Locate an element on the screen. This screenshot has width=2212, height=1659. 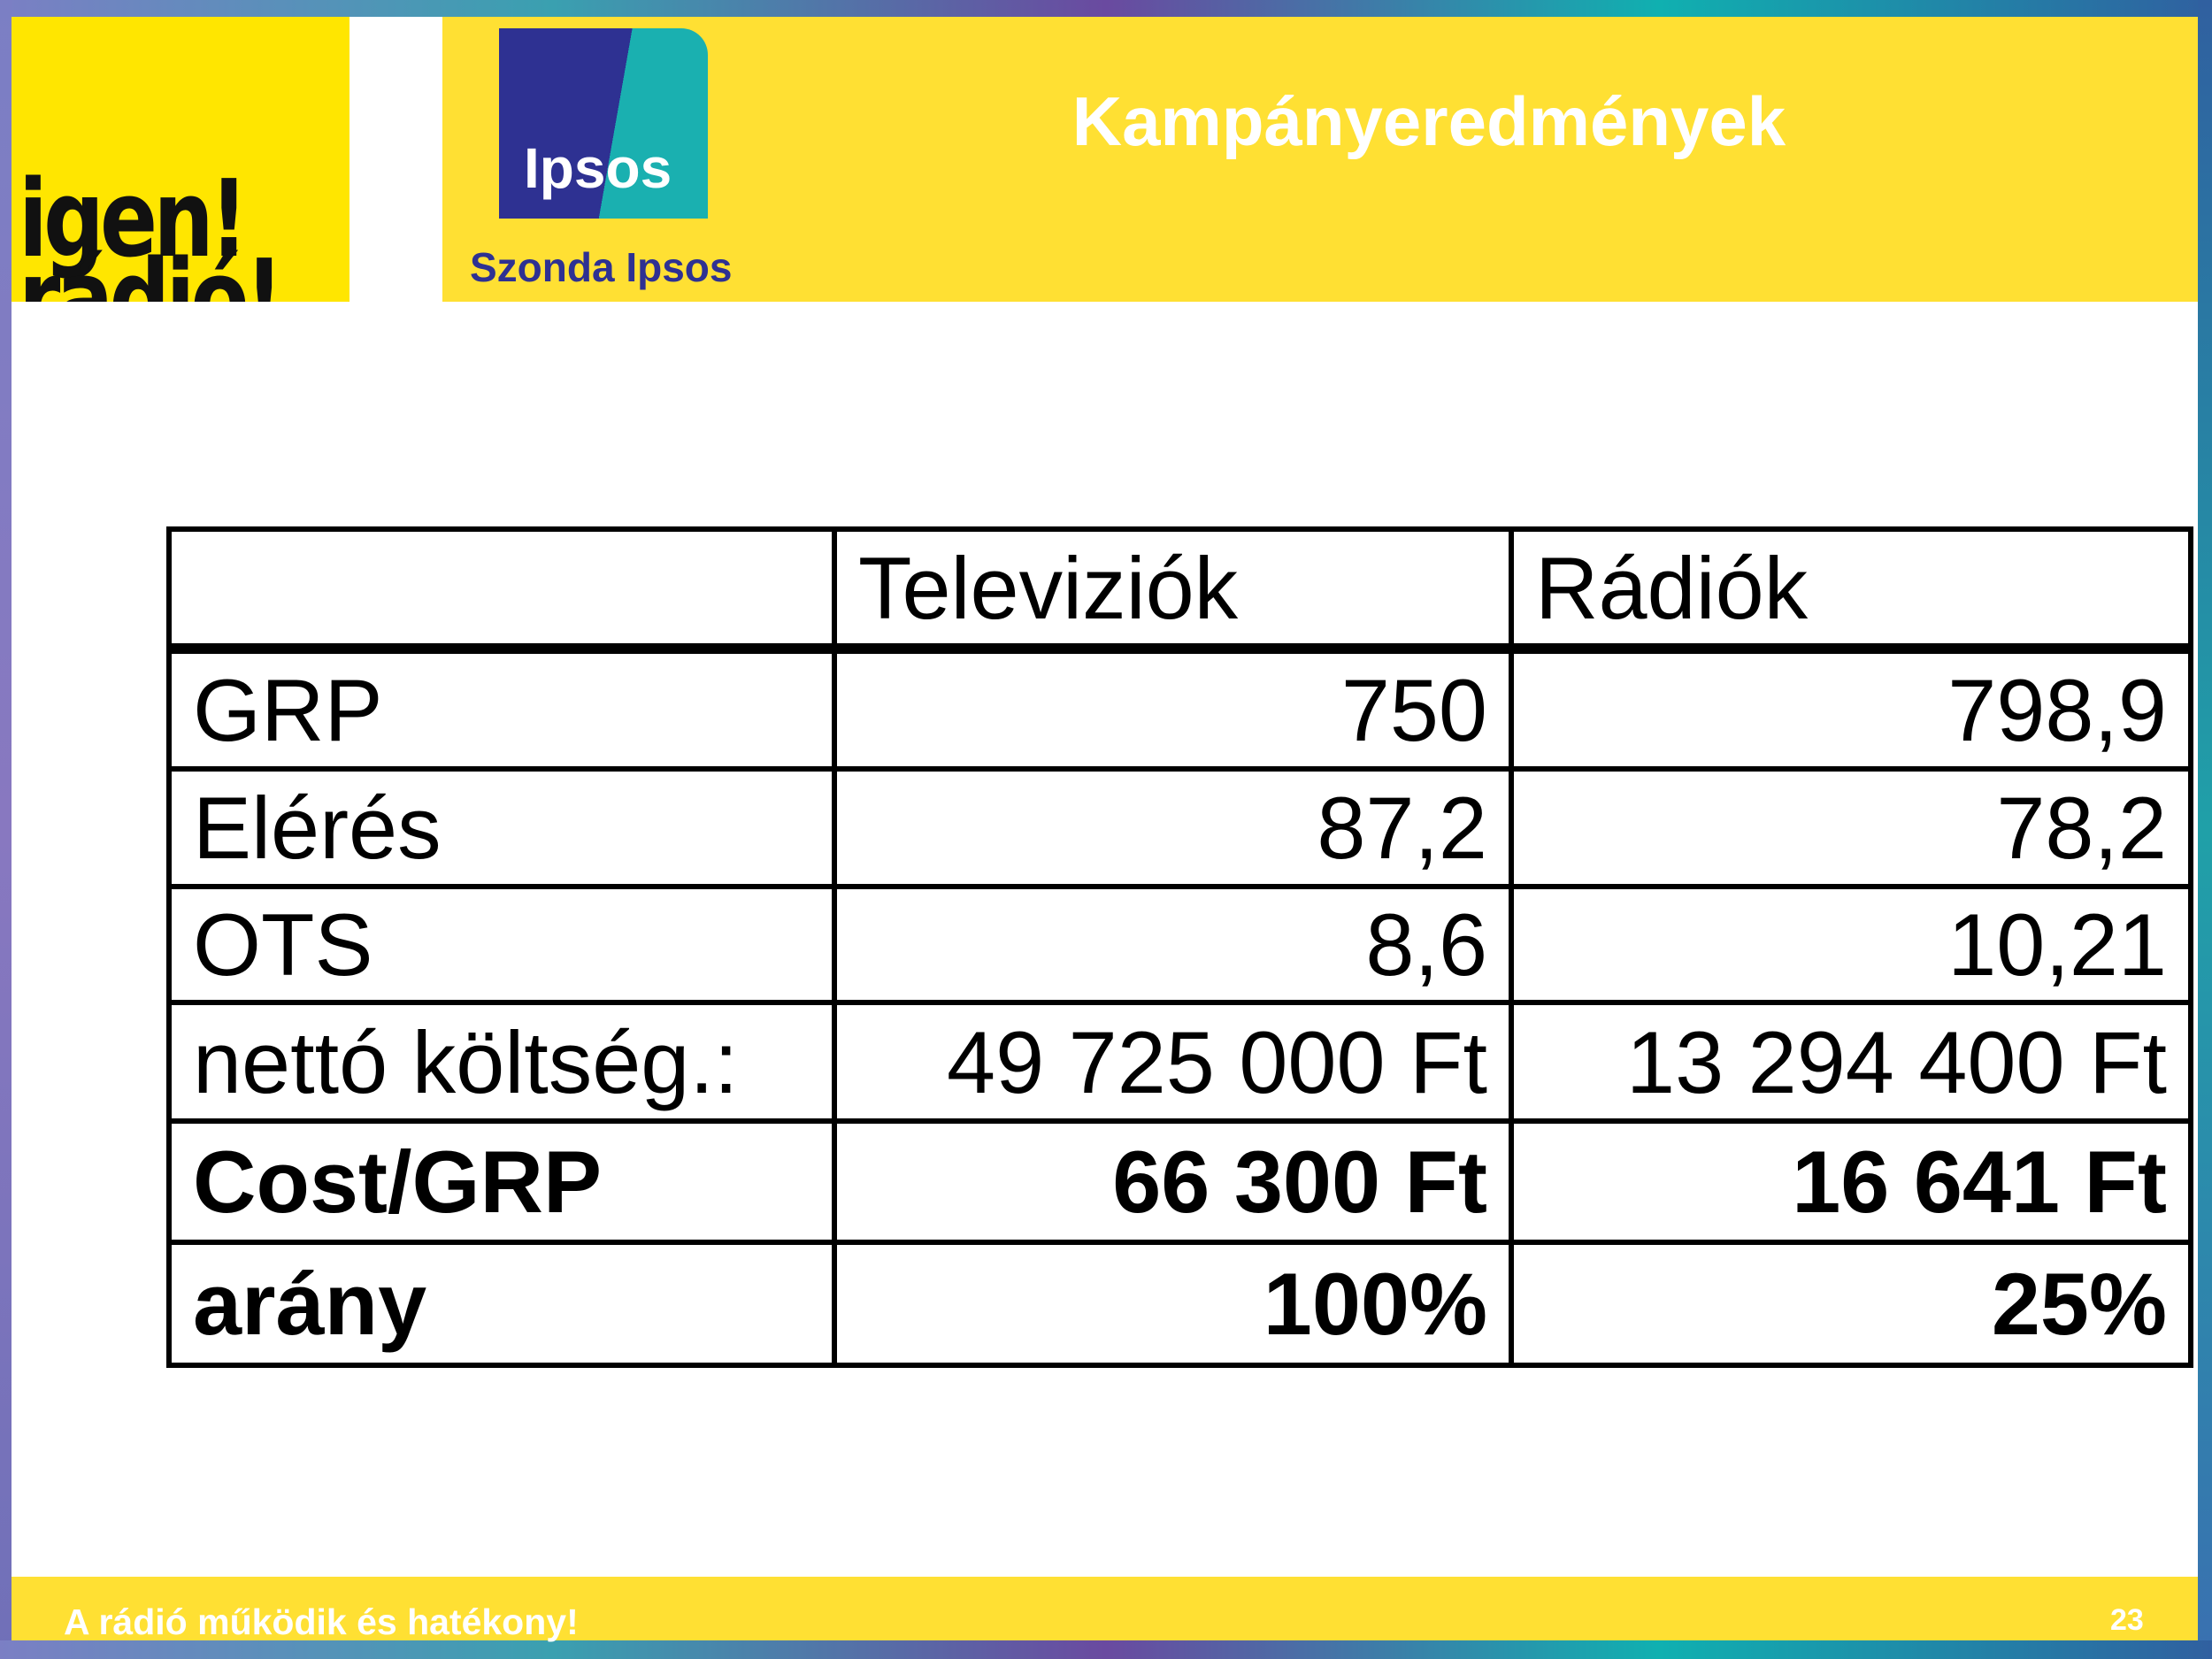
value-cell: 100% is located at coordinates (1173, 1304).